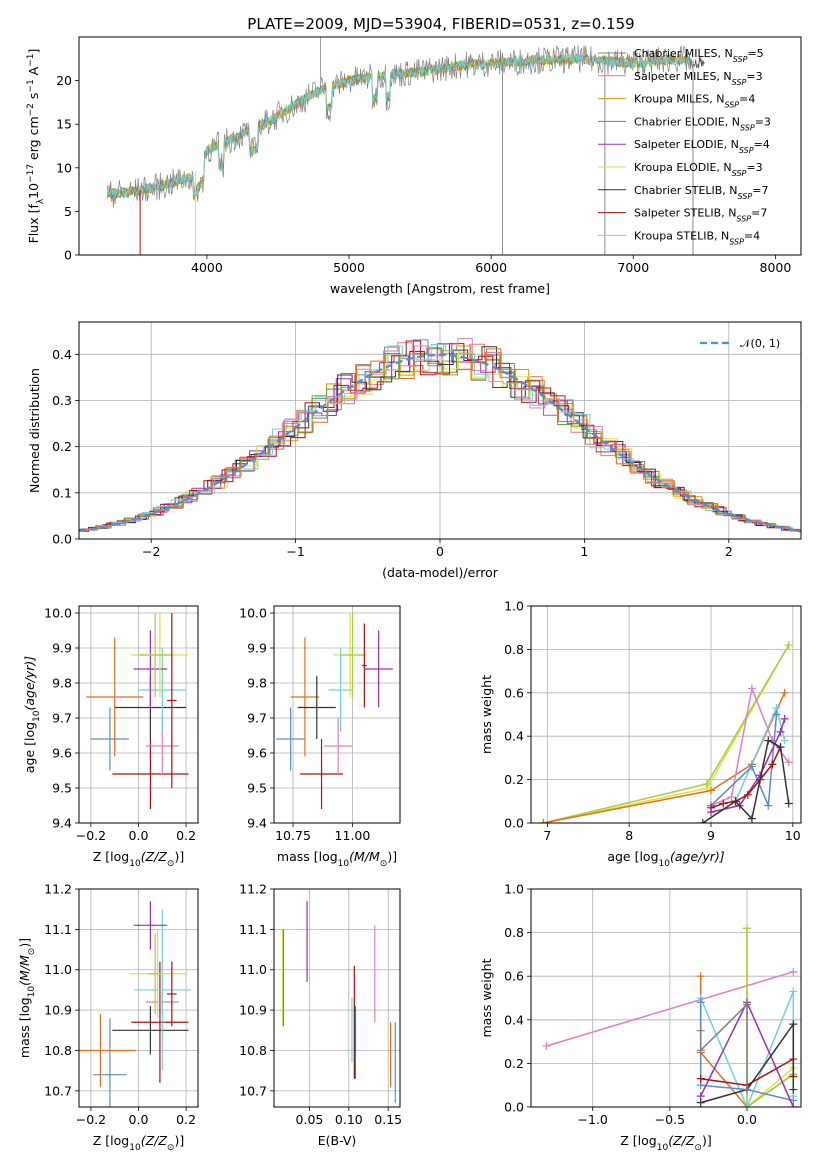 This screenshot has height=1170, width=819. Describe the element at coordinates (257, 788) in the screenshot. I see `age-vs-mass-ytick-label-1: 9.5` at that location.